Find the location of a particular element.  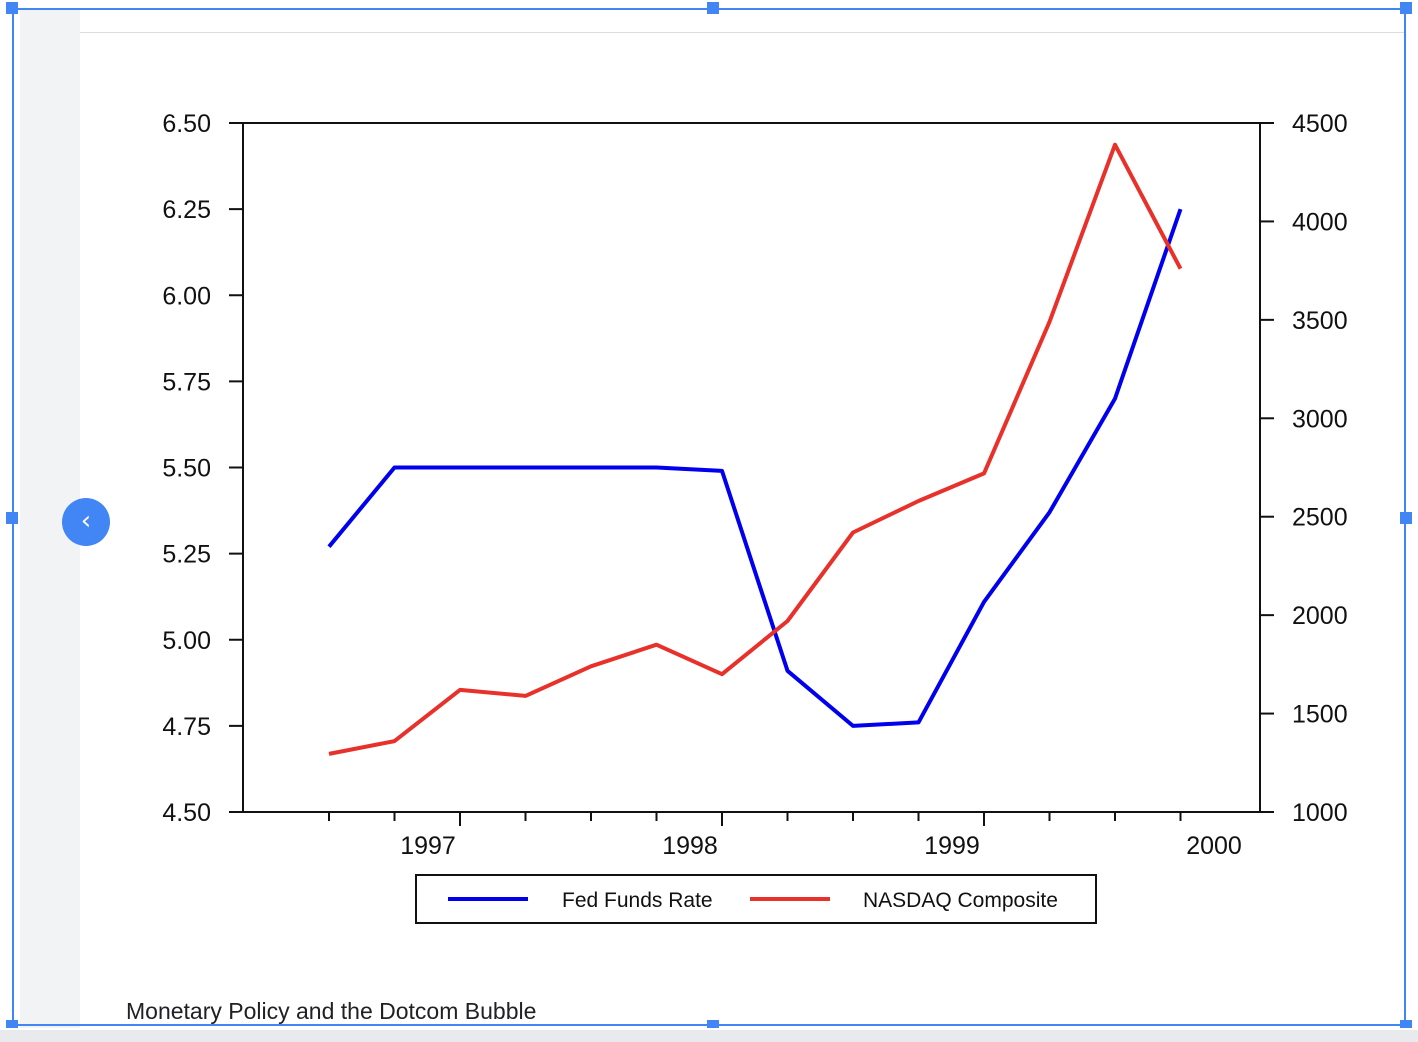

chevron-left-icon: ‹ is located at coordinates (86, 521).